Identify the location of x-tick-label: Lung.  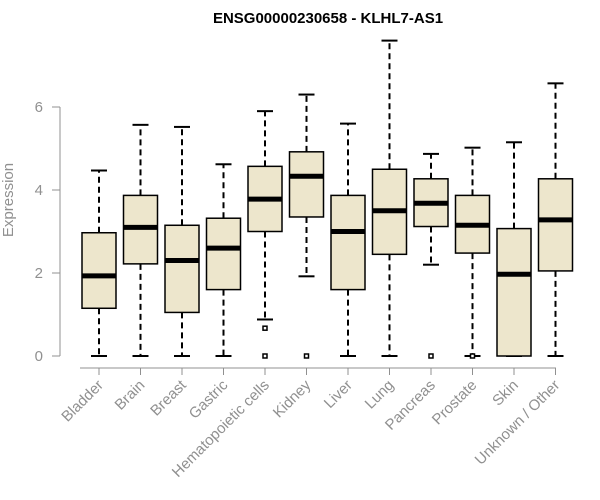
(380, 395).